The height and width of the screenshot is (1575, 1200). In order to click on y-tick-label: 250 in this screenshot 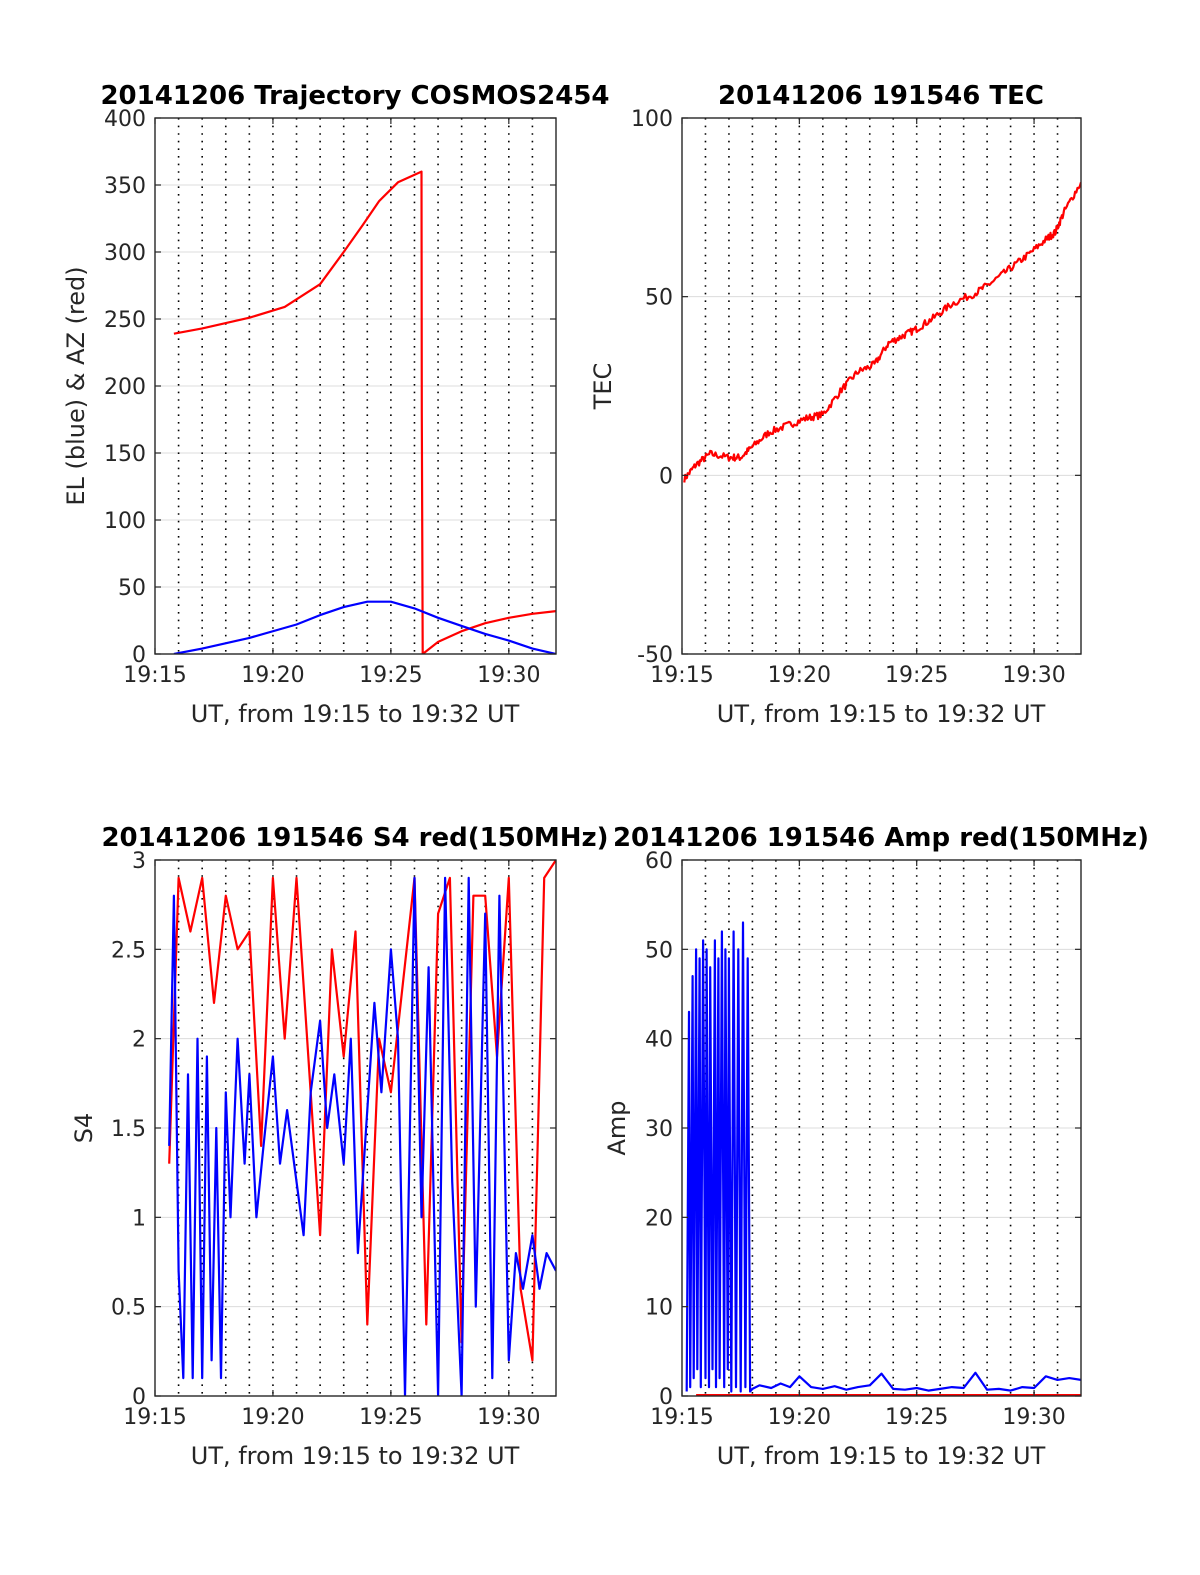, I will do `click(125, 320)`.